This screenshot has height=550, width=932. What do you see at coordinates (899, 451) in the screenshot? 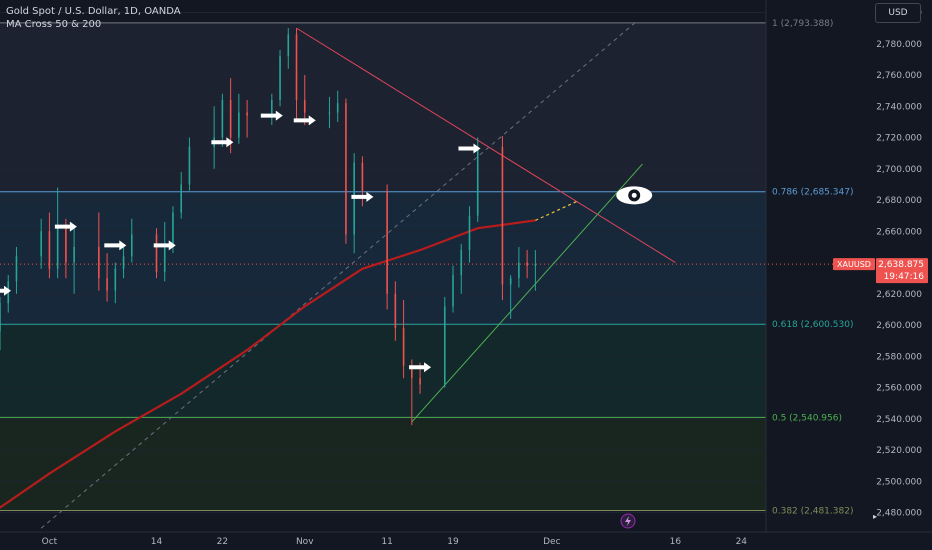
I see `price-tick: 2,520.000` at bounding box center [899, 451].